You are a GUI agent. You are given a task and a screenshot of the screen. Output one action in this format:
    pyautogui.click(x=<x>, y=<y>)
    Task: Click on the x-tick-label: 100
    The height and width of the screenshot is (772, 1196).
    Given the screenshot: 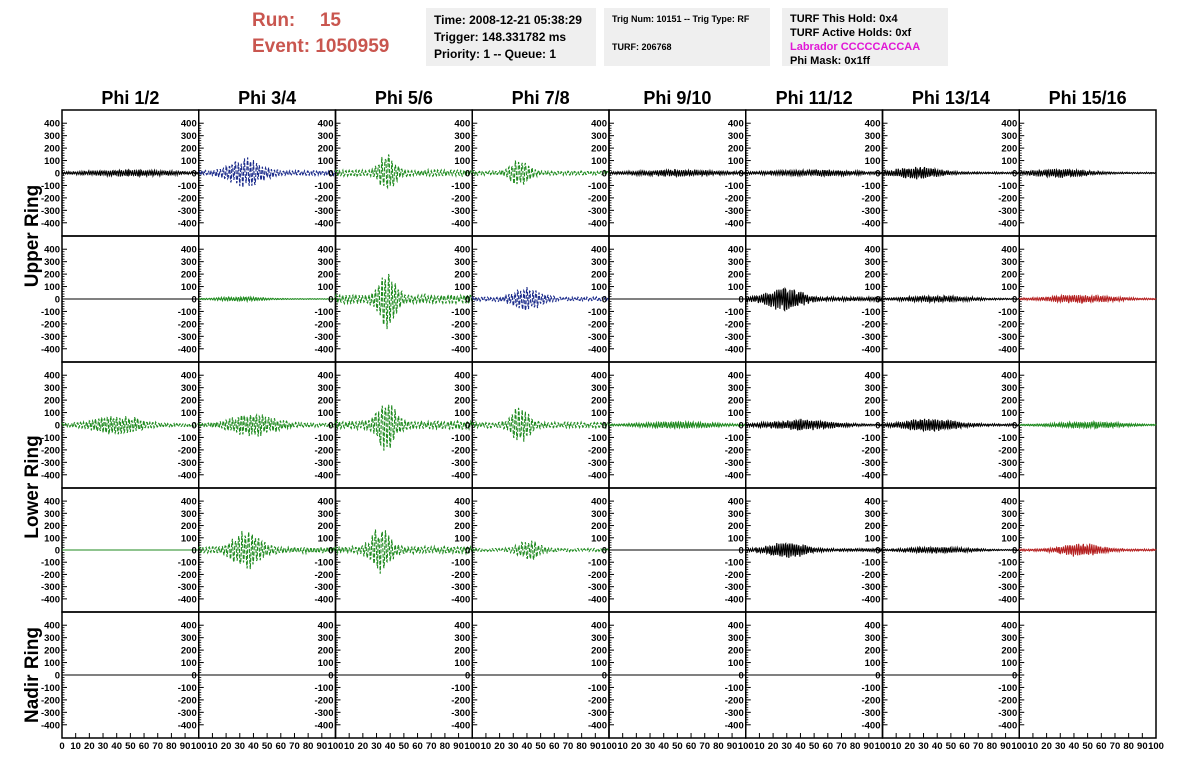 What is the action you would take?
    pyautogui.click(x=1019, y=746)
    